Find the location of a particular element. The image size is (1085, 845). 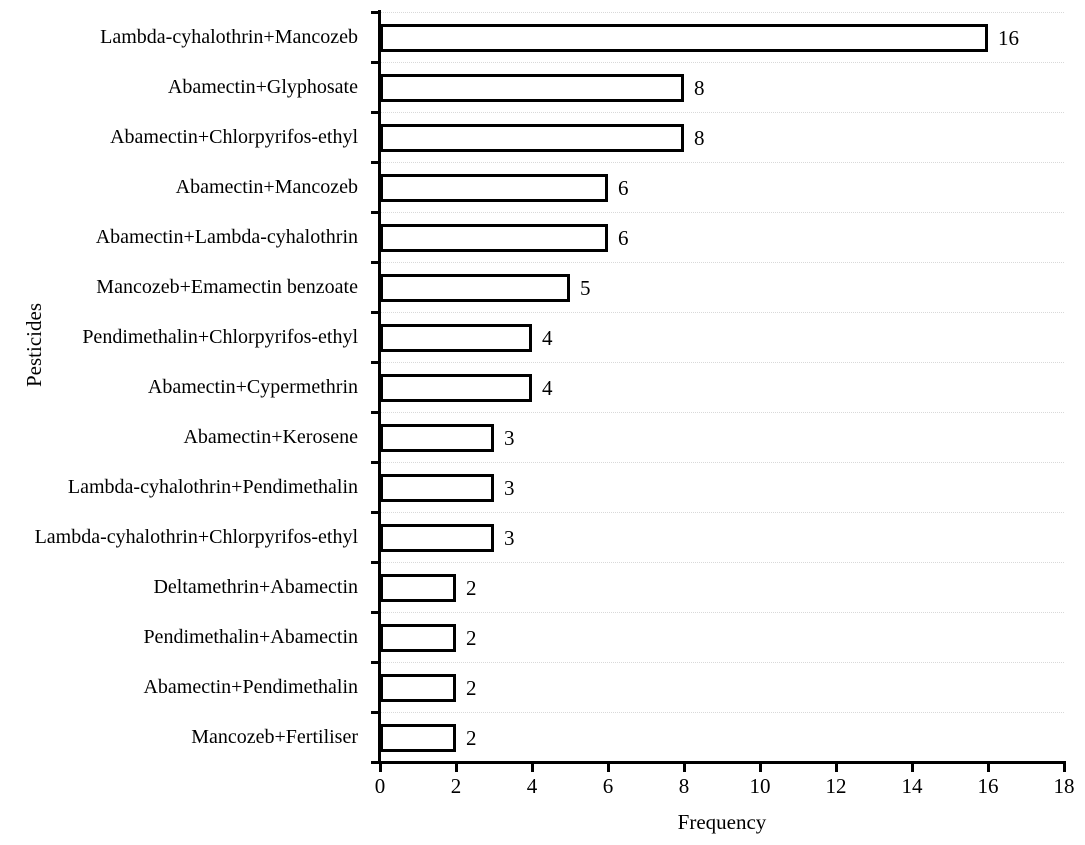

category-label: Abamectin+Lambda-cyhalothrin is located at coordinates (226, 237).